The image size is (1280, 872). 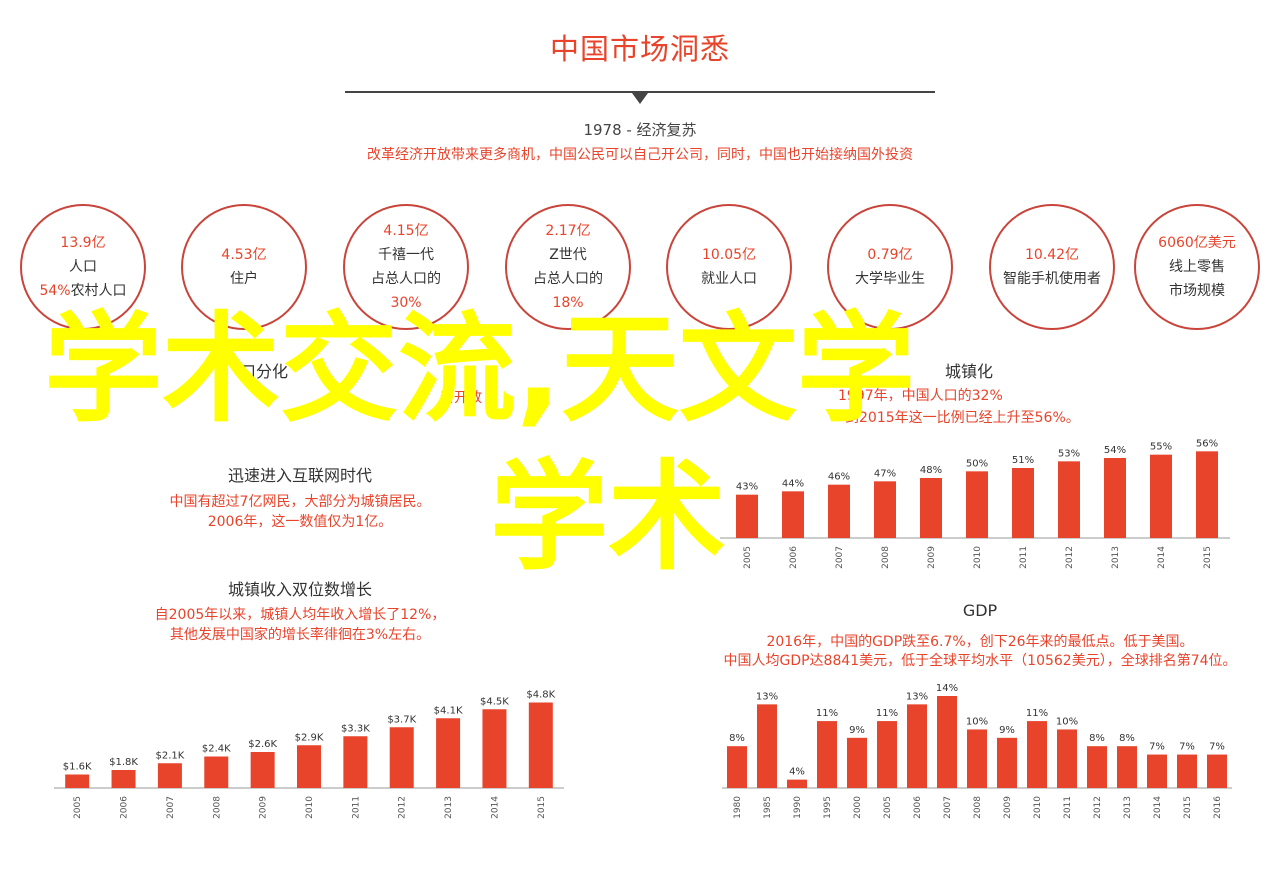 What do you see at coordinates (1023, 460) in the screenshot?
I see `data-label-2011: 51%` at bounding box center [1023, 460].